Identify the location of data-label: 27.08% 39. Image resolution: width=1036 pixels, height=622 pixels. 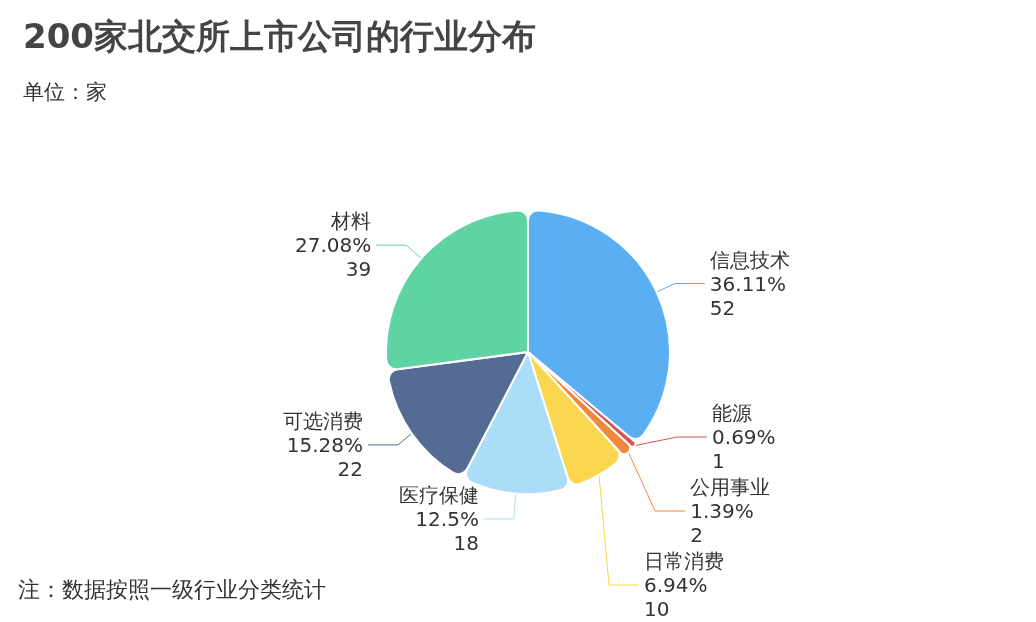
(333, 257).